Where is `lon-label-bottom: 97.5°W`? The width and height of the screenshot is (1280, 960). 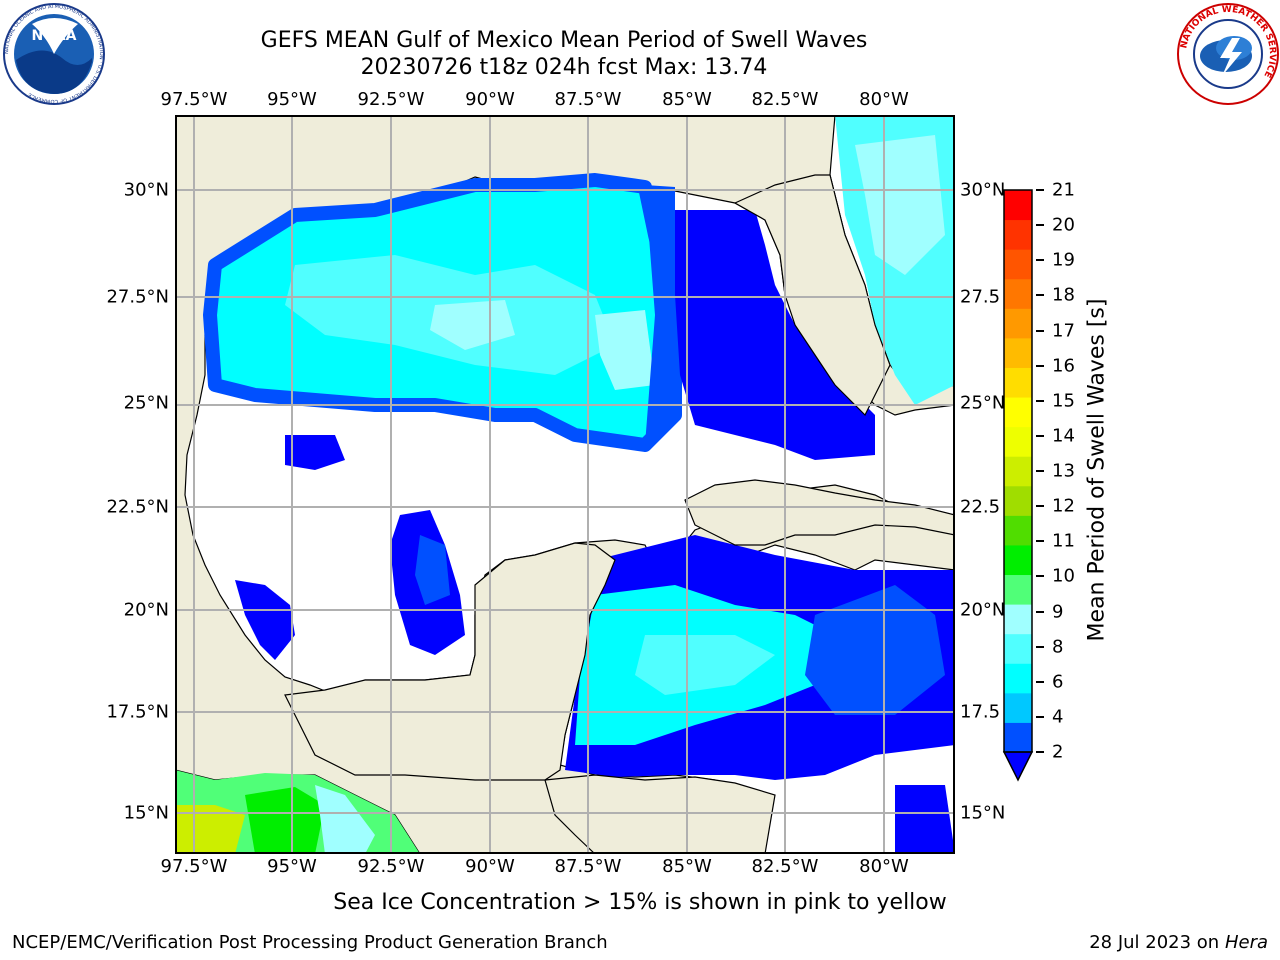
lon-label-bottom: 97.5°W is located at coordinates (194, 866).